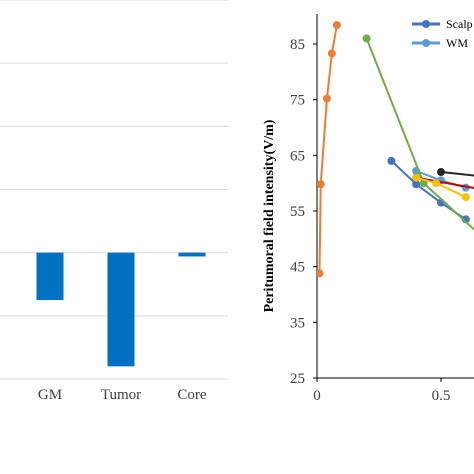 The width and height of the screenshot is (474, 474). What do you see at coordinates (192, 254) in the screenshot?
I see `bar-core` at bounding box center [192, 254].